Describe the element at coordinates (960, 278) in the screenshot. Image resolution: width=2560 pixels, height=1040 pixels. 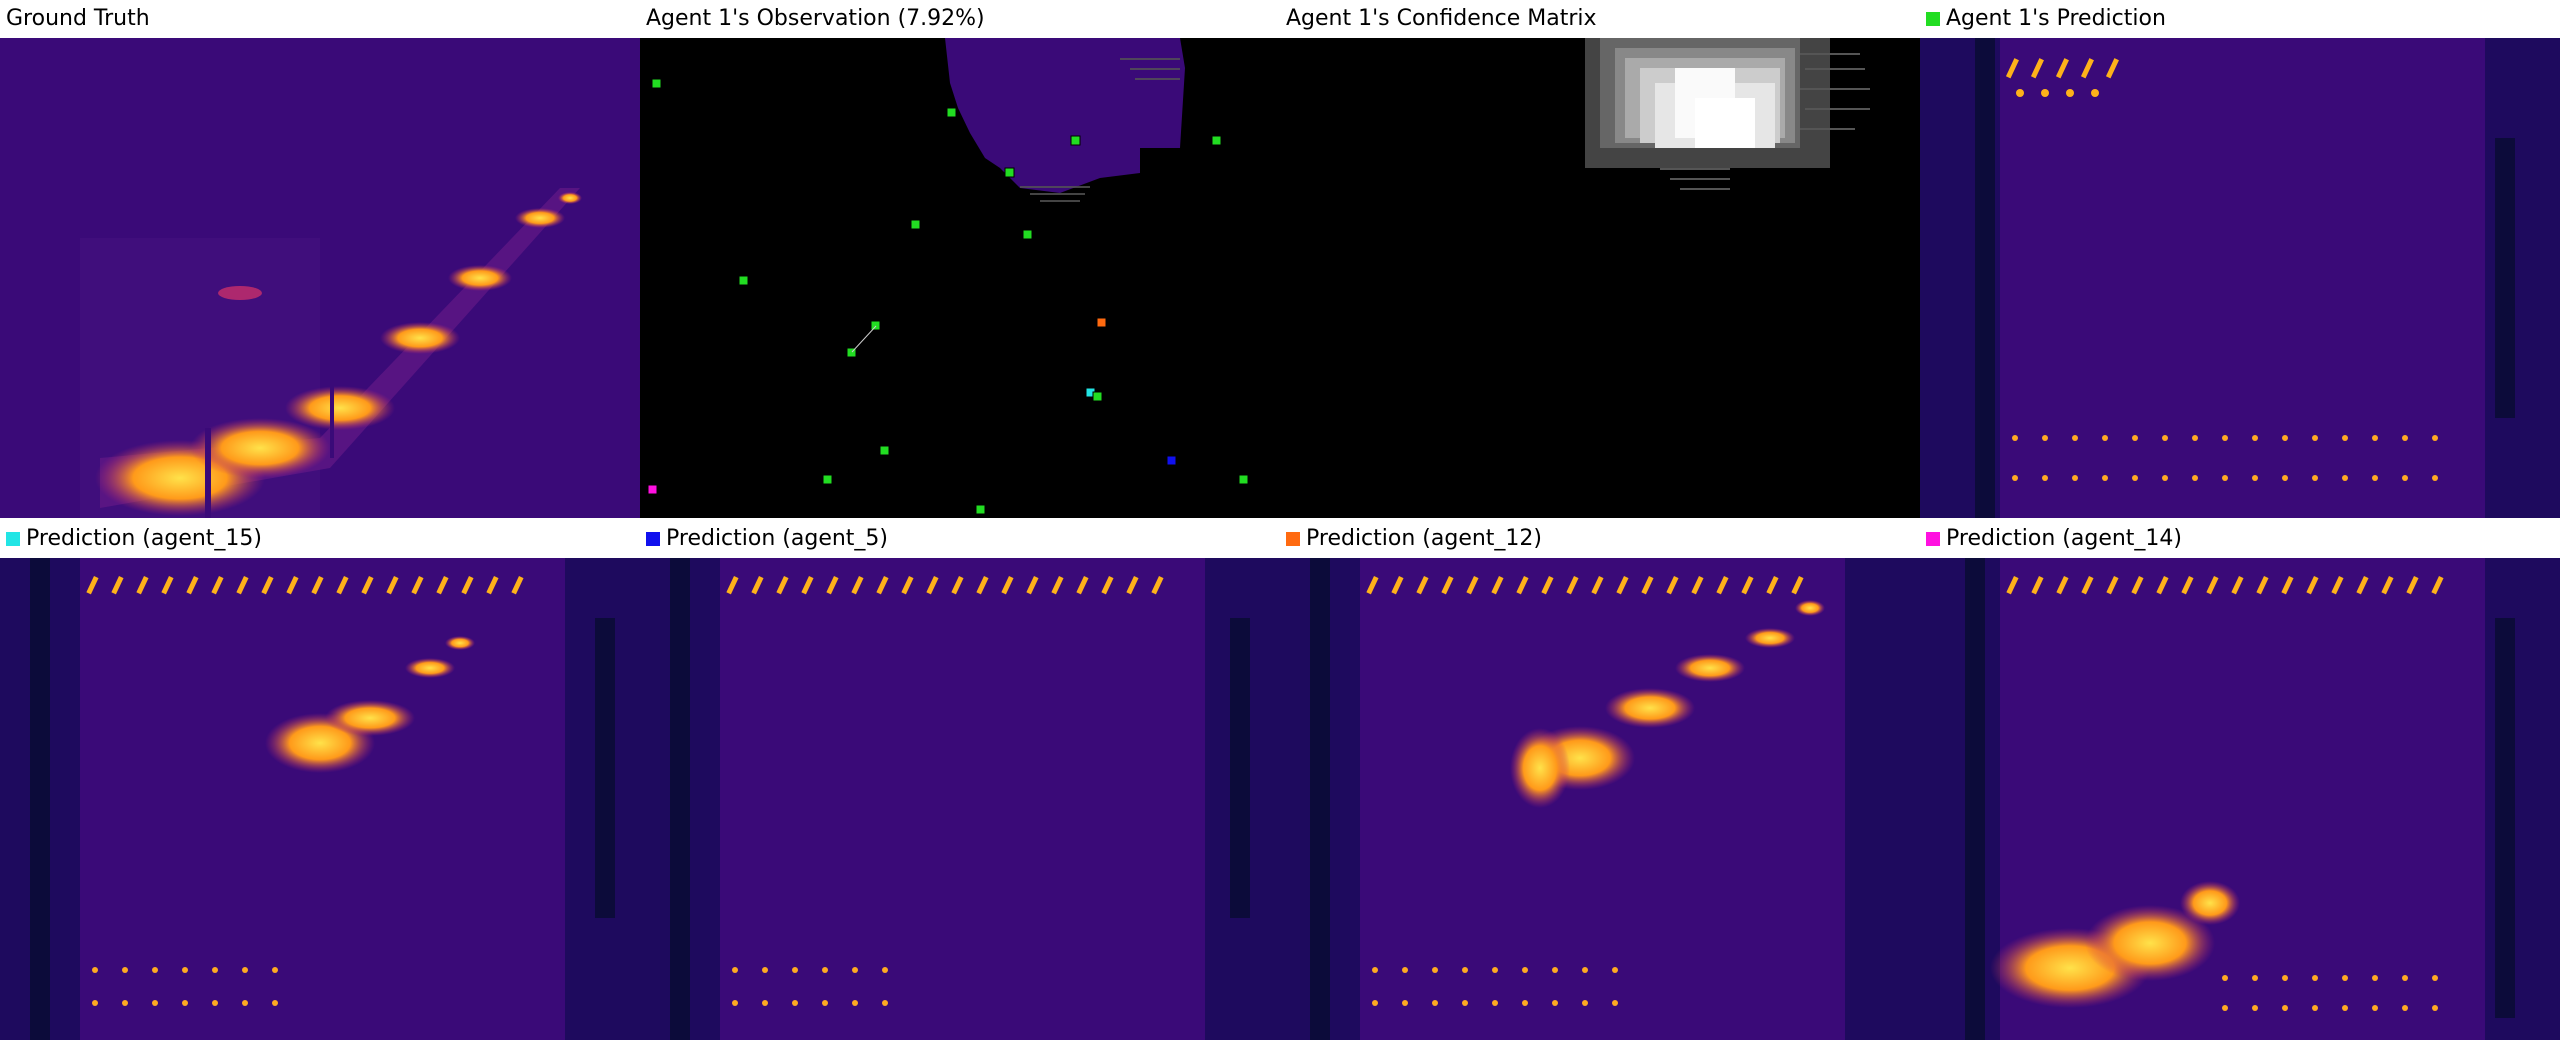
I see `observation-map` at that location.